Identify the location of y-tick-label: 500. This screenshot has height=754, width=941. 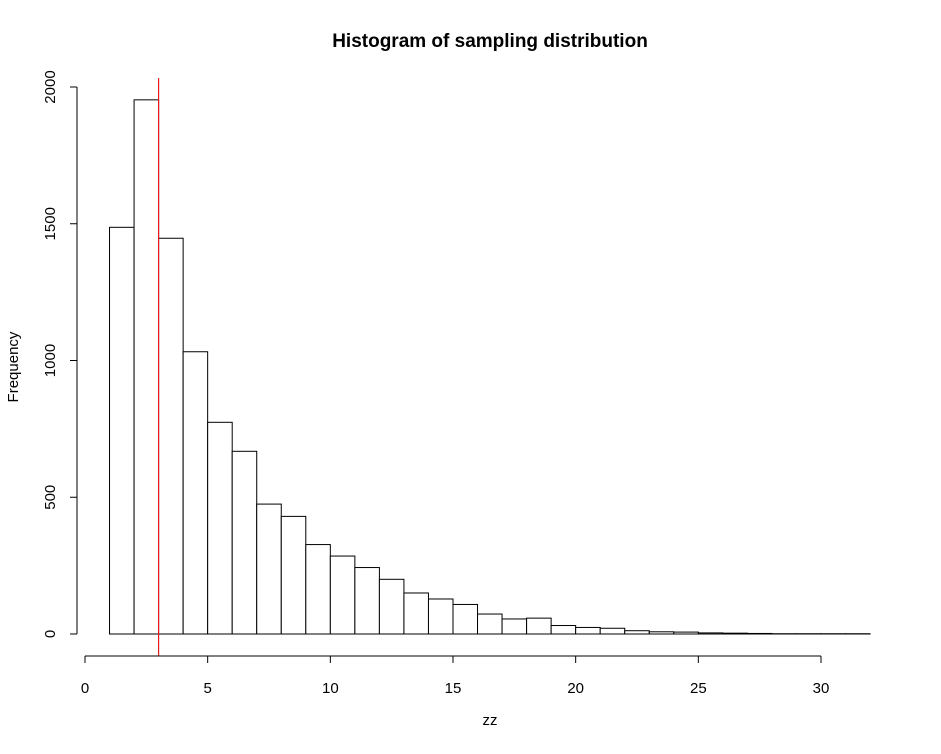
(50, 497).